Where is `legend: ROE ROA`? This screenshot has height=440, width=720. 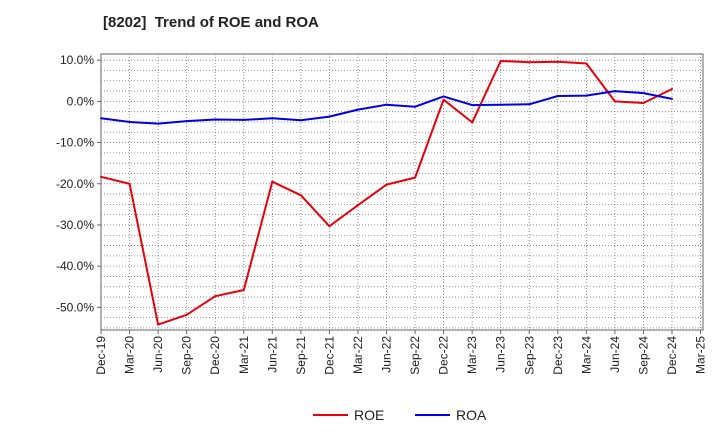 legend: ROE ROA is located at coordinates (400, 415).